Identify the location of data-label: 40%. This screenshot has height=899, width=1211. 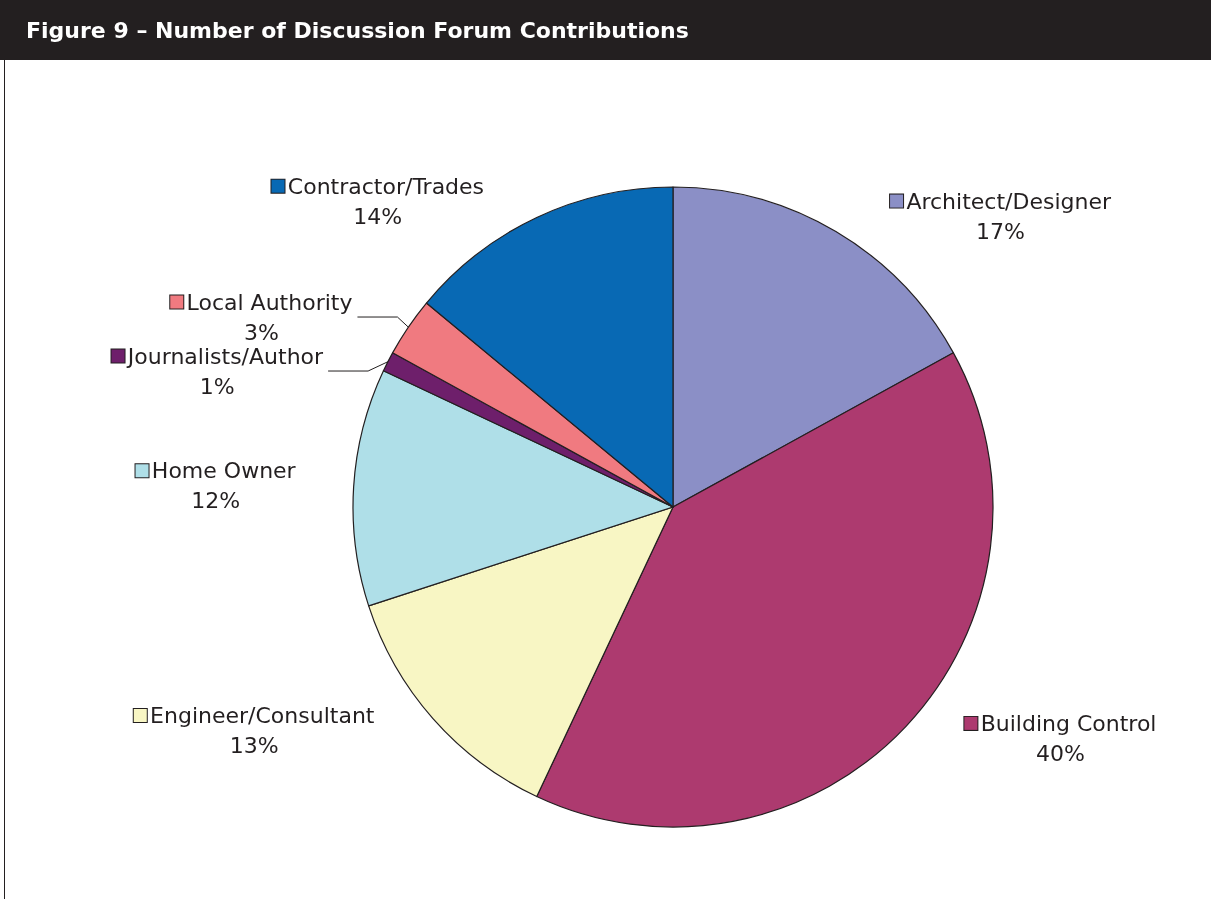
(1060, 753).